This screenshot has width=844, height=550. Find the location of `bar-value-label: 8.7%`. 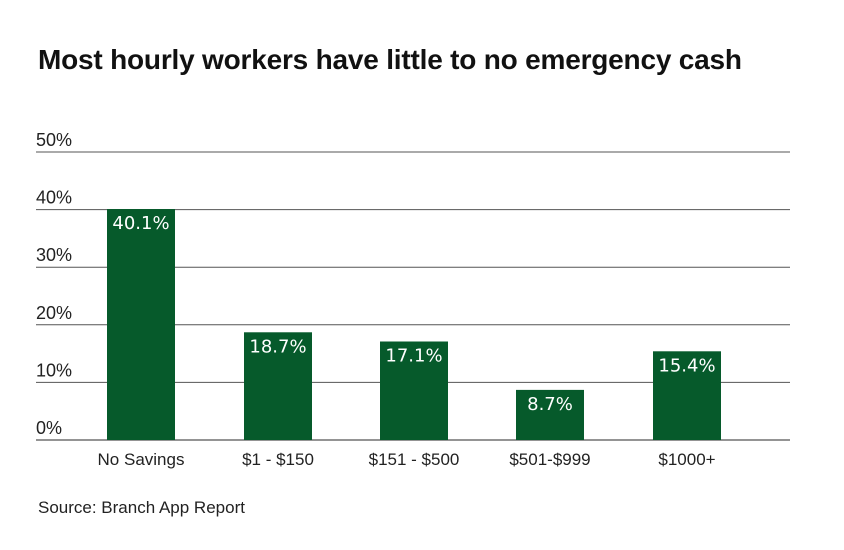

bar-value-label: 8.7% is located at coordinates (550, 404).